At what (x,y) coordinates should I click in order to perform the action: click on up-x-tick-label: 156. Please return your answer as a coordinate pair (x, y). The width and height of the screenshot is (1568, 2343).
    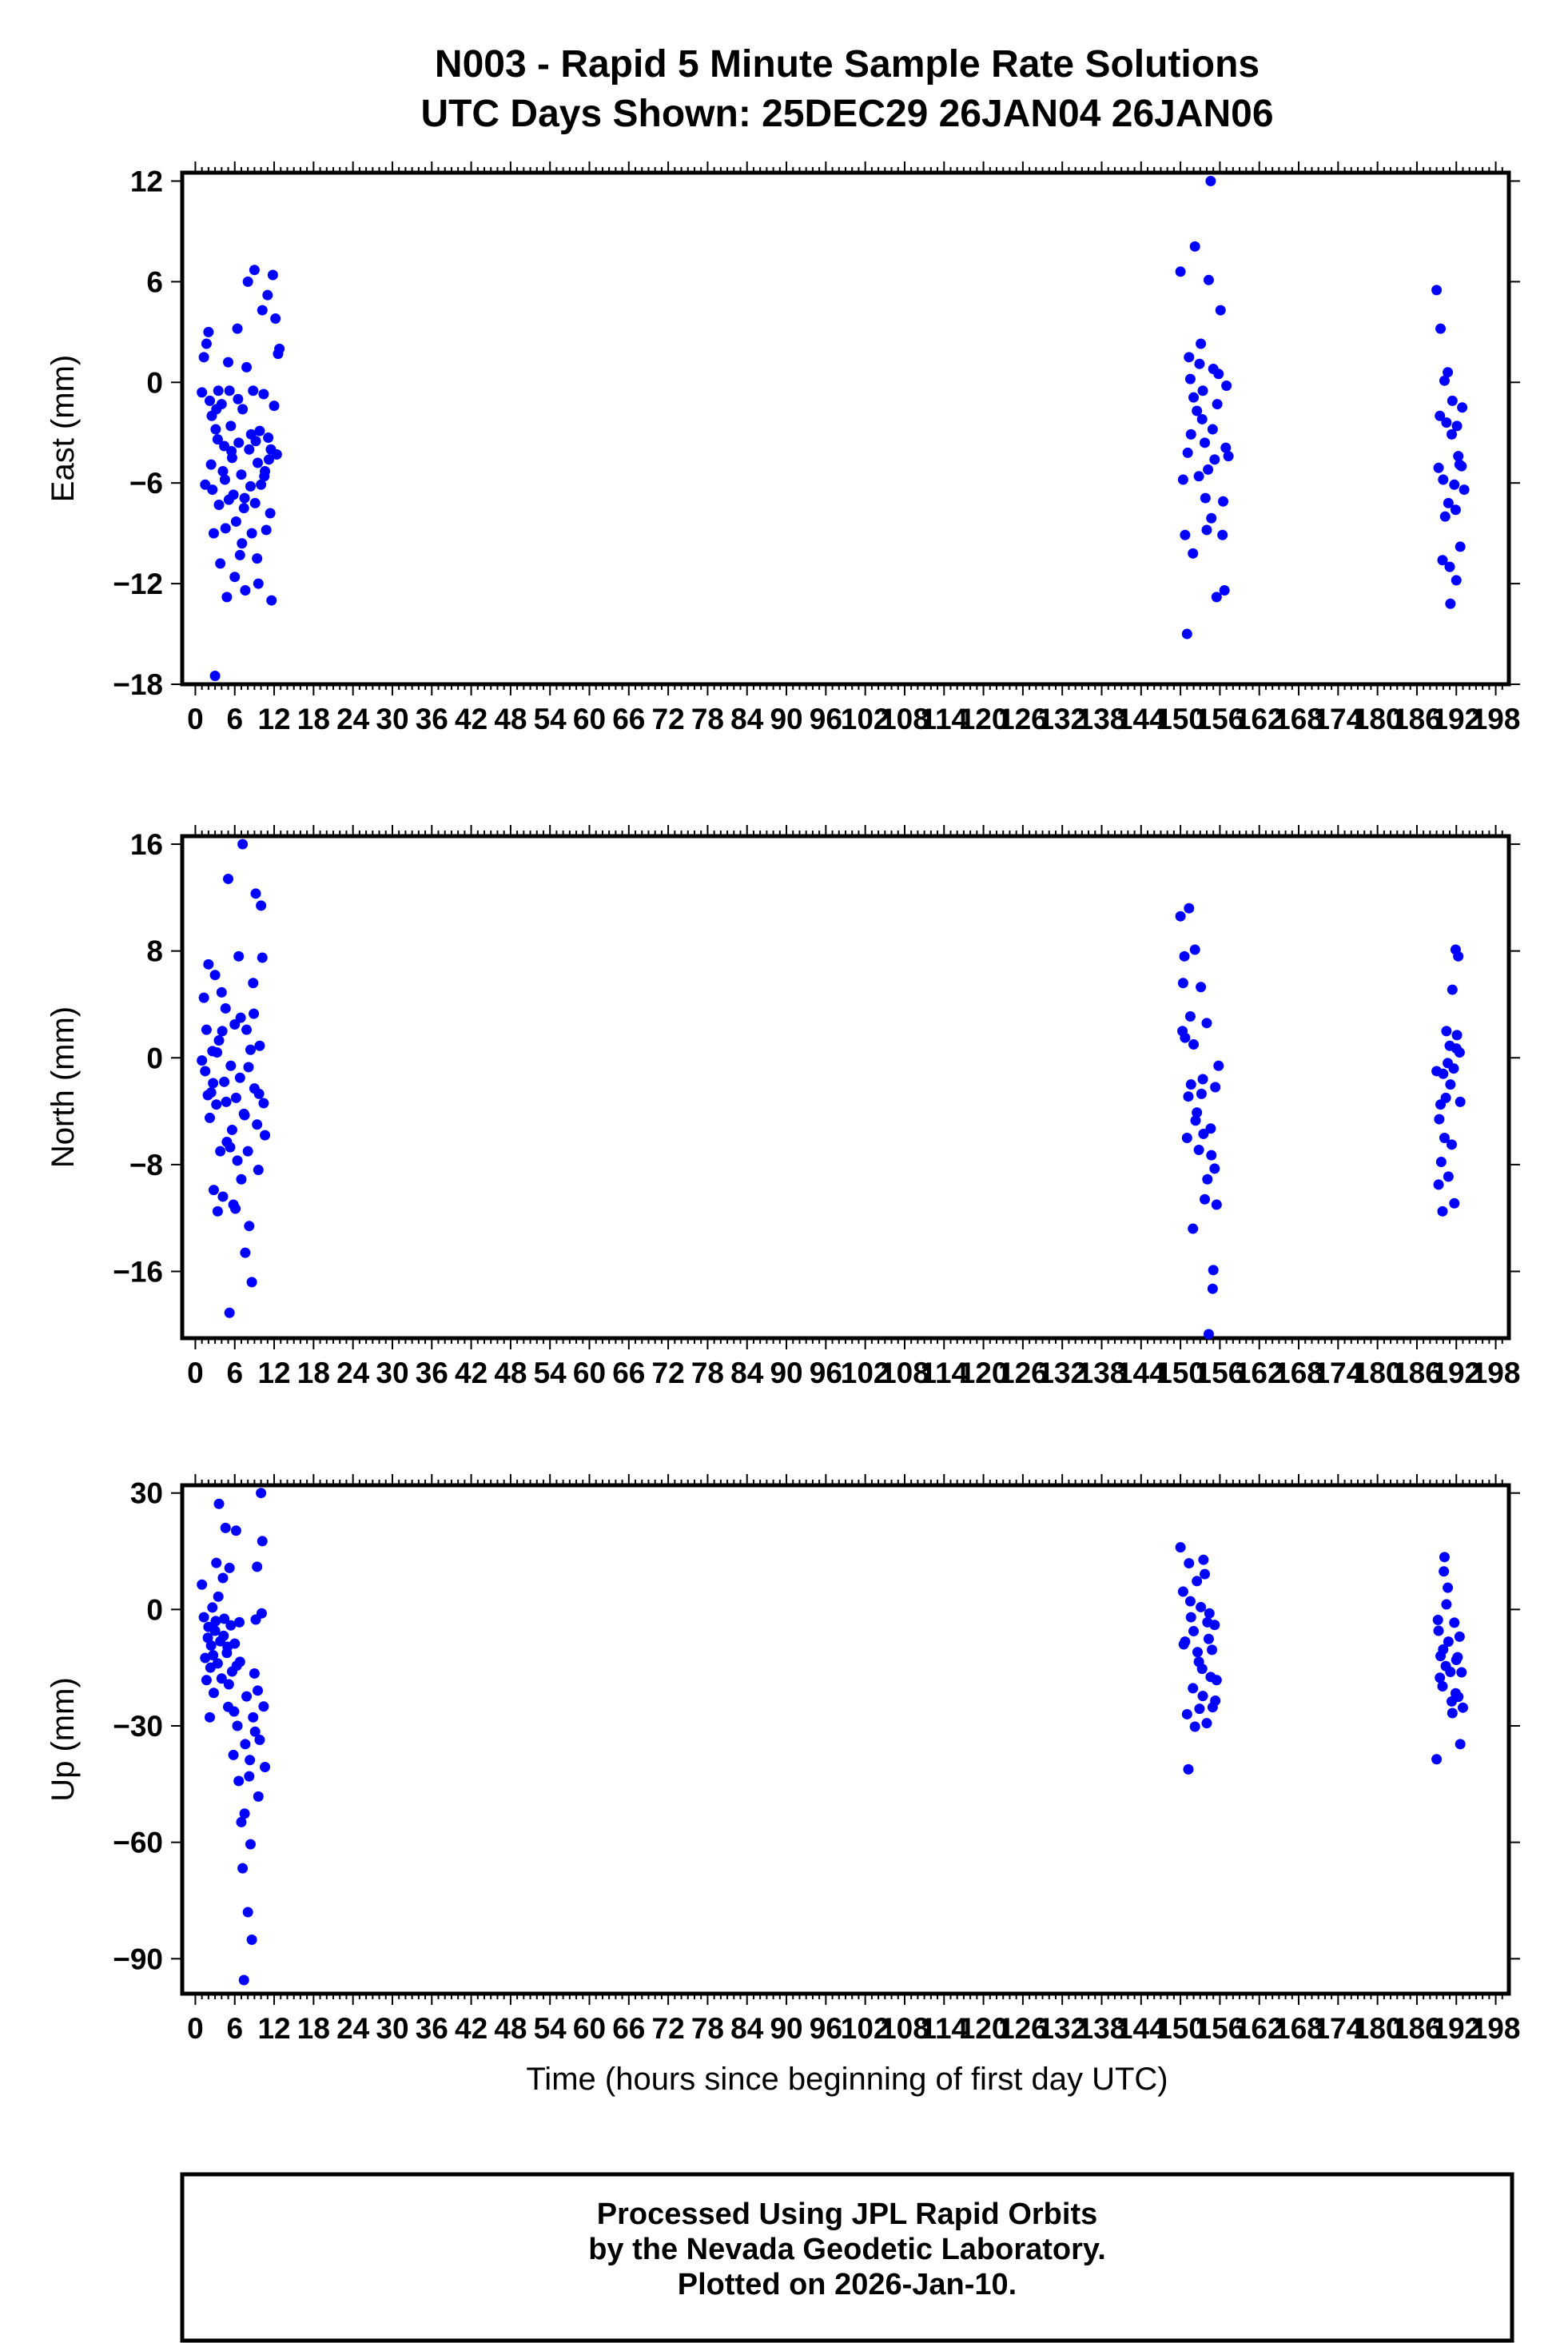
    Looking at the image, I should click on (1220, 2028).